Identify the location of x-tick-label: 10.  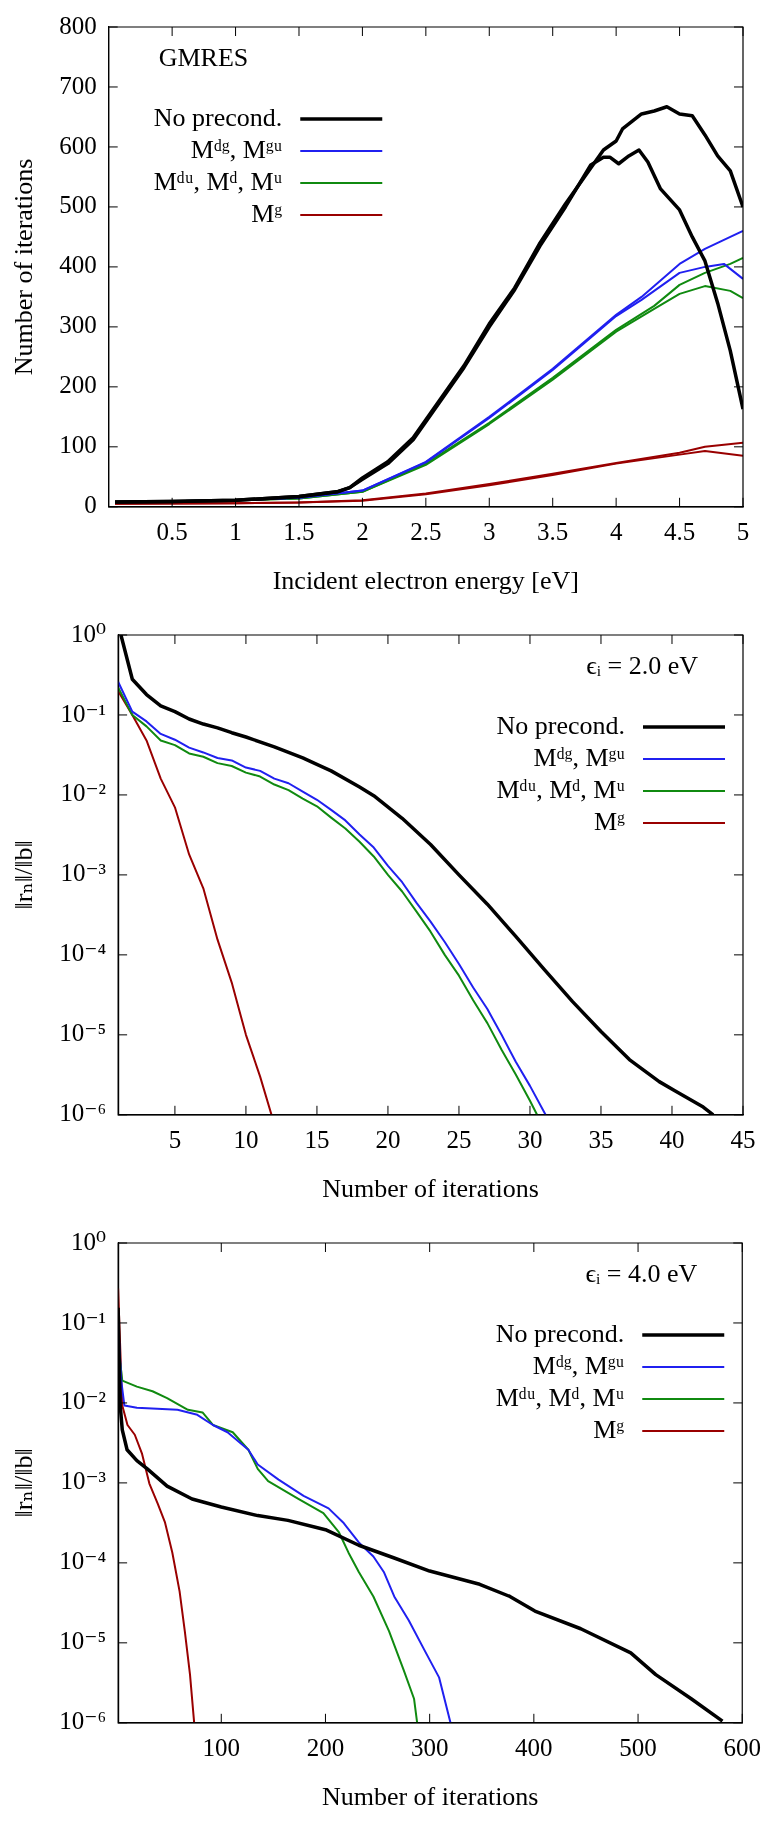
(246, 1140).